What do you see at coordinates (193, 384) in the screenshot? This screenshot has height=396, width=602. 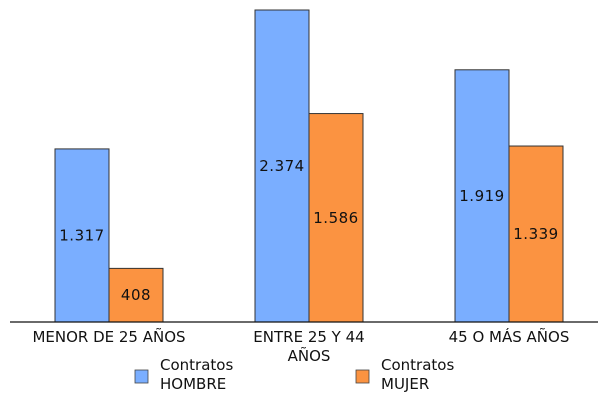 I see `legend-label-0-line1: HOMBRE` at bounding box center [193, 384].